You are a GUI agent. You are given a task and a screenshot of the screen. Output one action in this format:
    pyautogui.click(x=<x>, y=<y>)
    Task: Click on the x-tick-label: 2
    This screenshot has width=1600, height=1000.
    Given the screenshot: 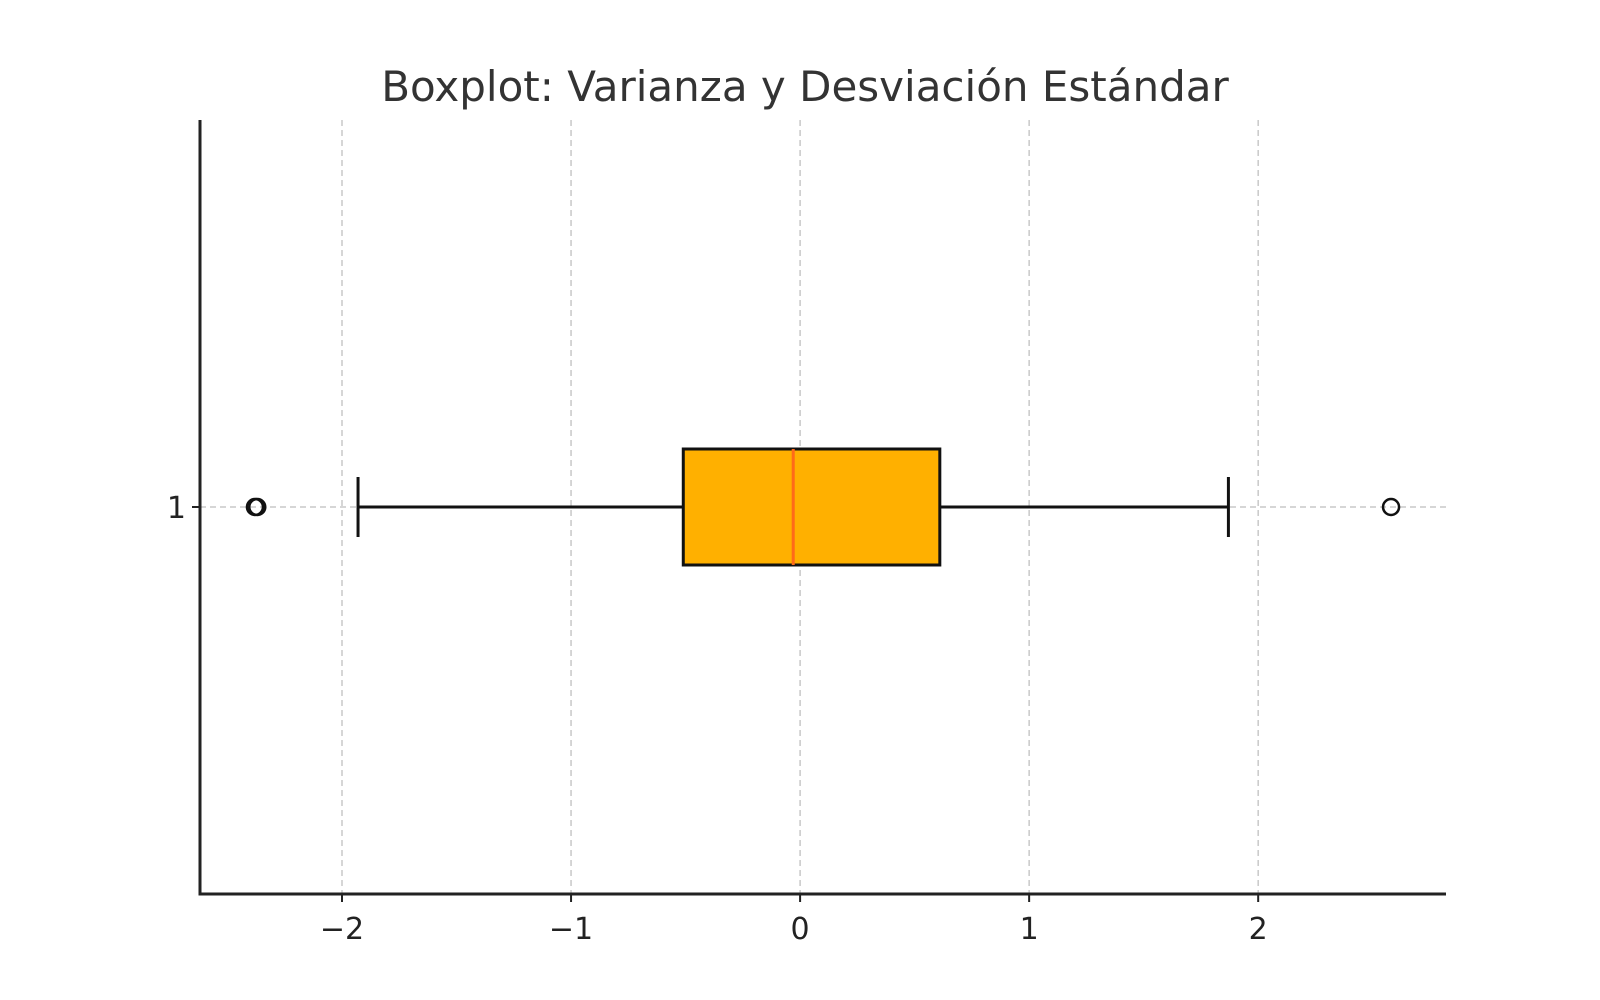 What is the action you would take?
    pyautogui.click(x=1258, y=929)
    